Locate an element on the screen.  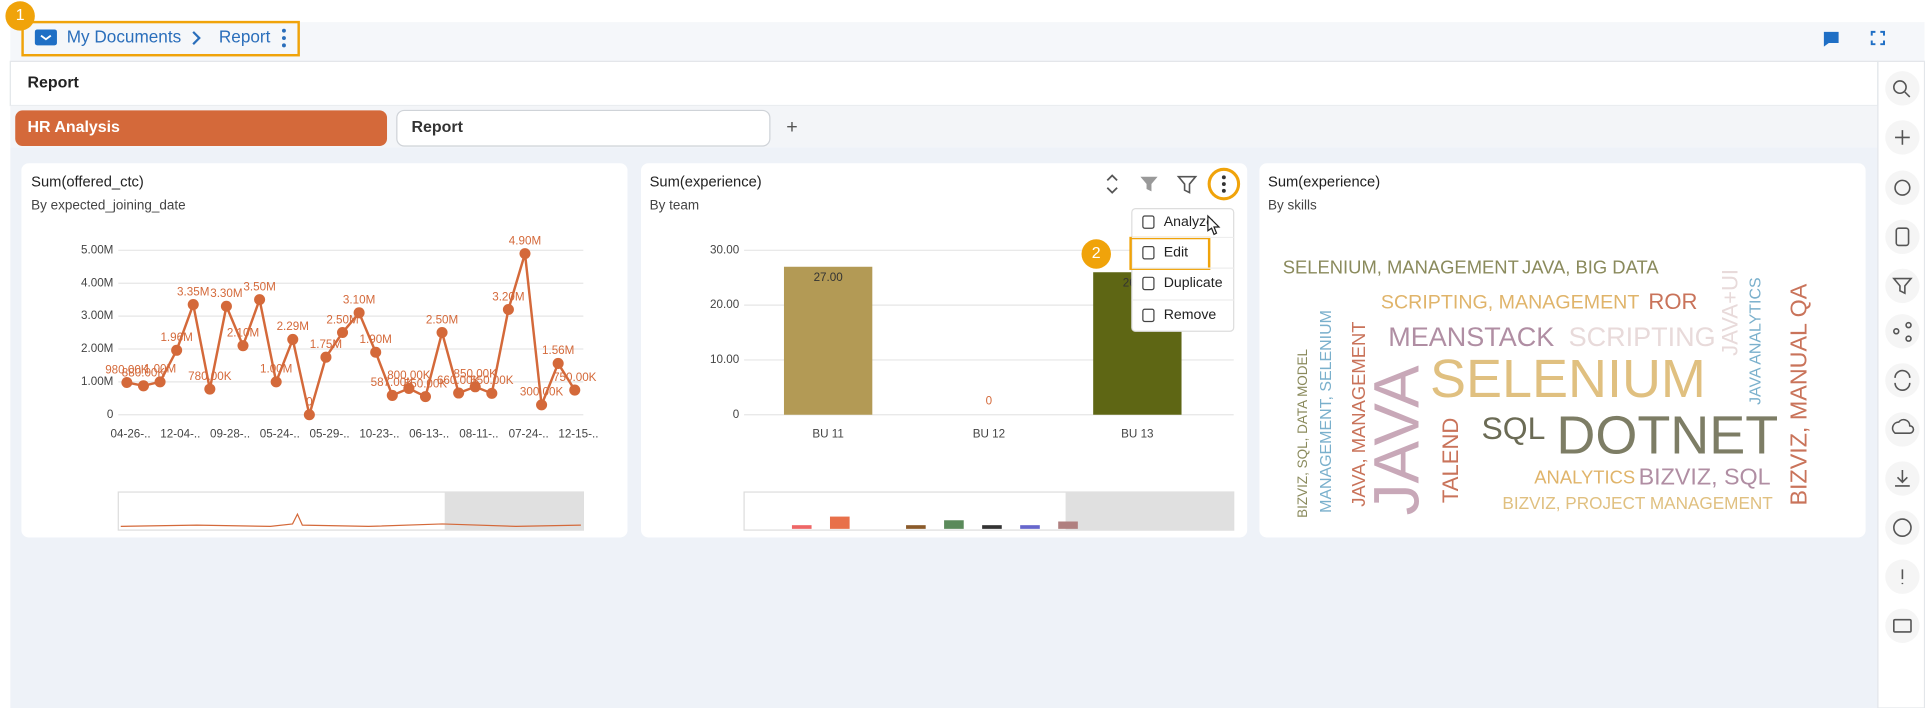
word: SELENIUM is located at coordinates (1568, 379).